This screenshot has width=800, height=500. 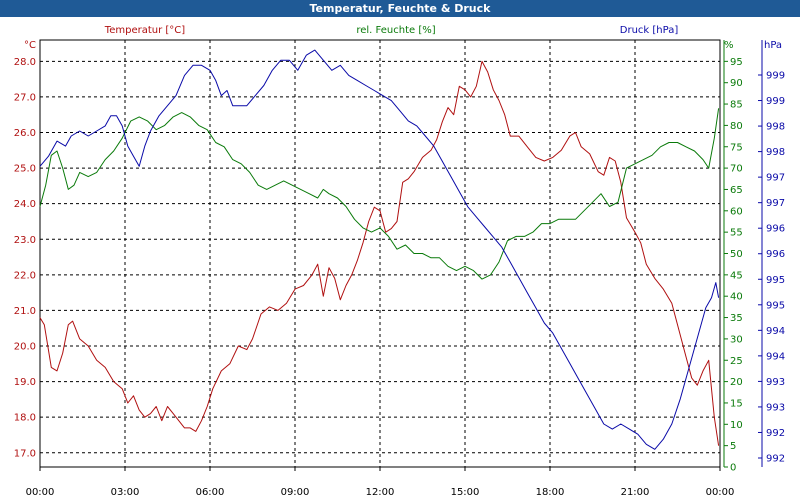 What do you see at coordinates (736, 233) in the screenshot?
I see `y-tick-humidity: 55` at bounding box center [736, 233].